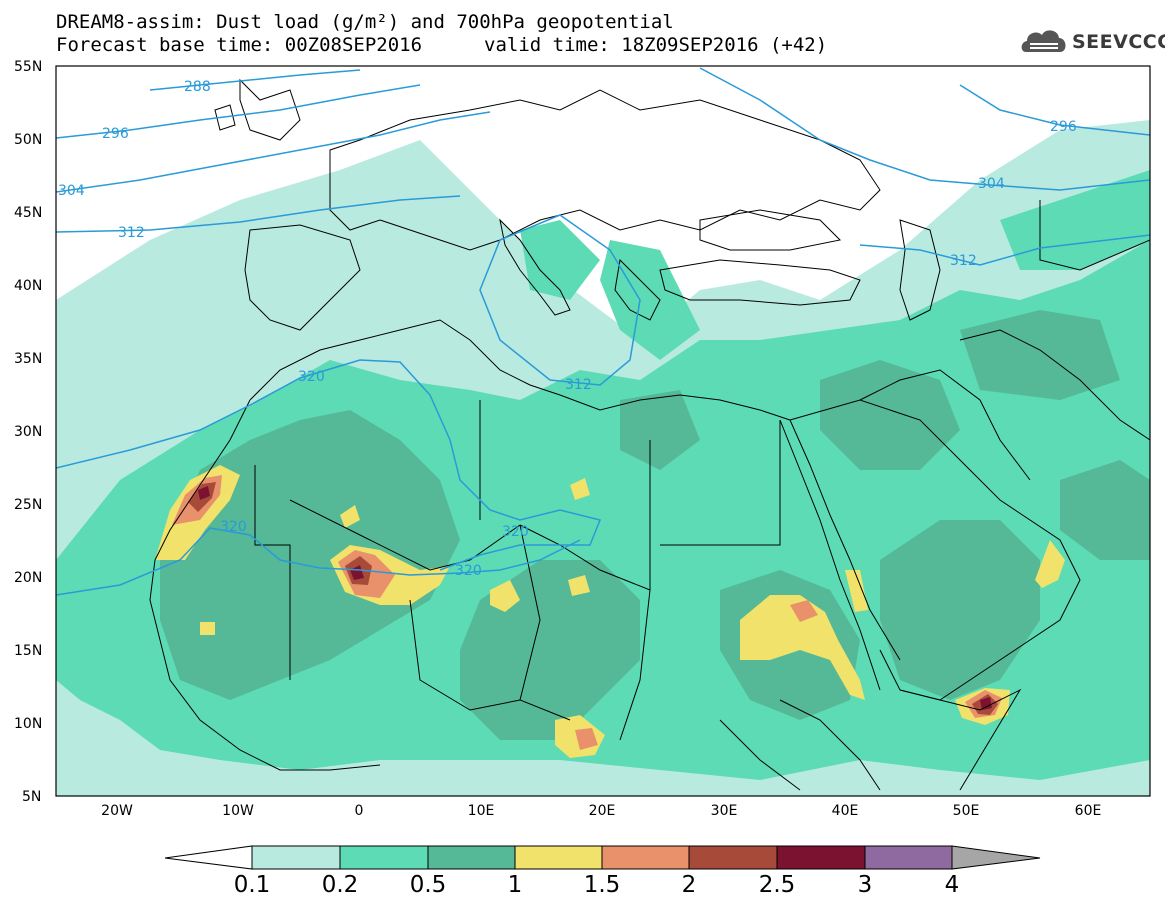 This screenshot has width=1165, height=907. What do you see at coordinates (689, 885) in the screenshot?
I see `colorbar-label: 2` at bounding box center [689, 885].